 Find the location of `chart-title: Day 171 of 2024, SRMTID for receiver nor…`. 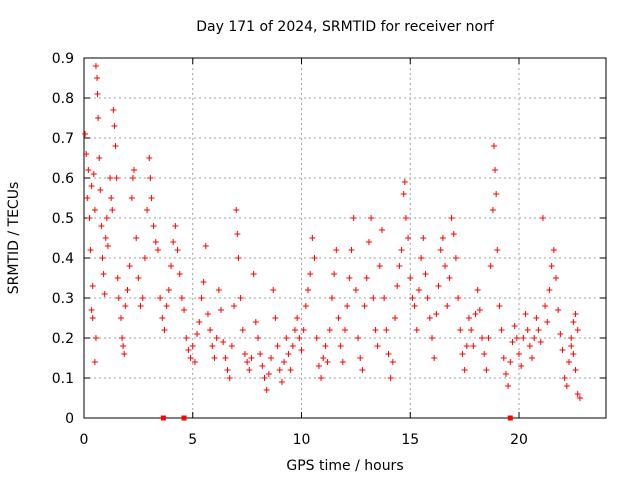

chart-title: Day 171 of 2024, SRMTID for receiver nor… is located at coordinates (345, 27).